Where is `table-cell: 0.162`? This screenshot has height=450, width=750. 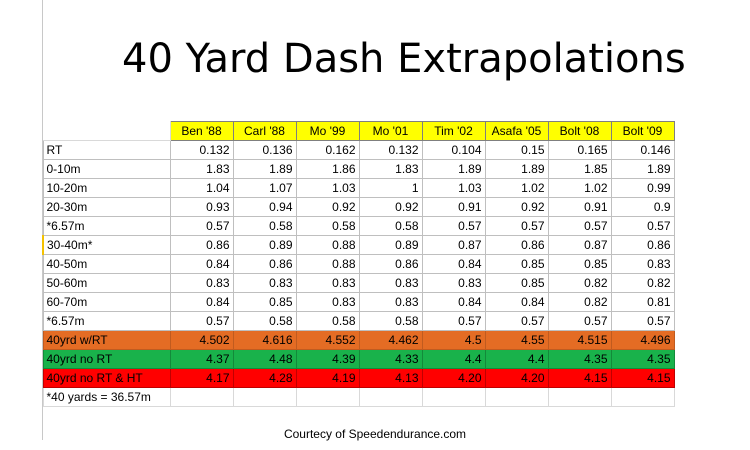
table-cell: 0.162 is located at coordinates (327, 150).